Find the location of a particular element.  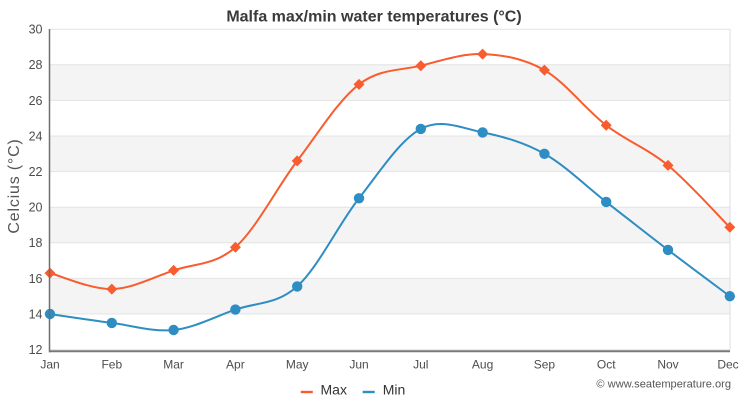

svg-text: Jul is located at coordinates (420, 365).